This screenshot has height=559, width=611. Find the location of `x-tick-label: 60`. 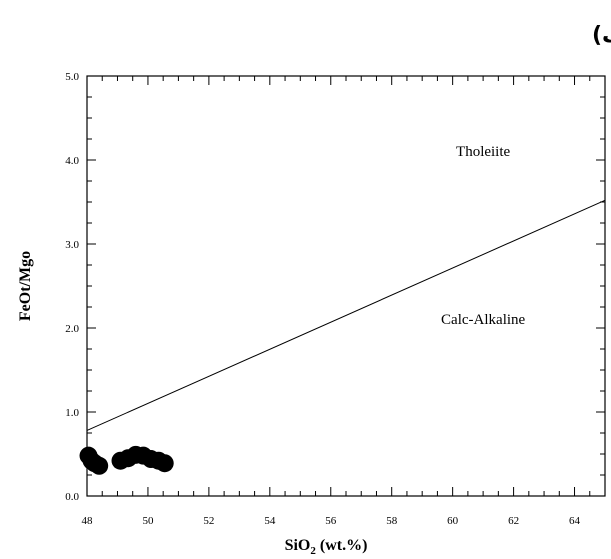

x-tick-label: 60 is located at coordinates (453, 521).